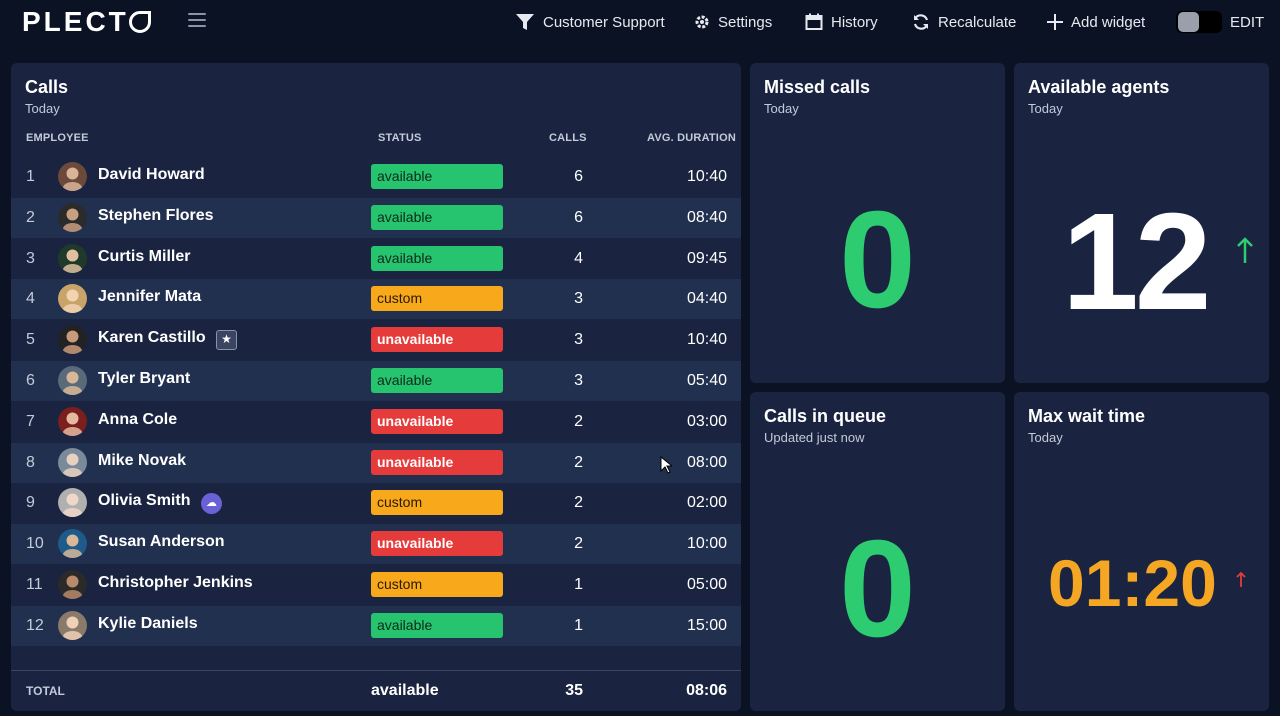 This screenshot has width=1280, height=716. Describe the element at coordinates (142, 460) in the screenshot. I see `employee-name: Mike Novak` at that location.